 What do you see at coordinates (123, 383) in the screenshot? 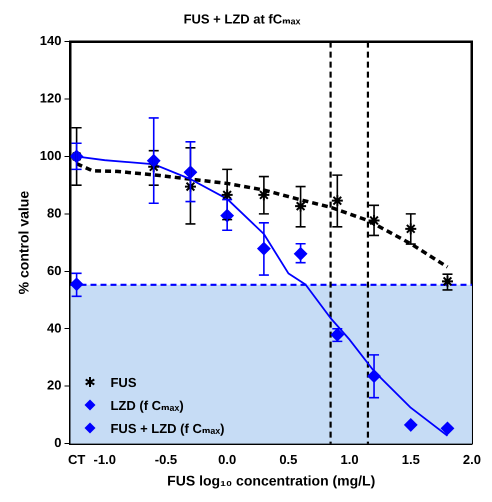
I see `legend-label: FUS` at bounding box center [123, 383].